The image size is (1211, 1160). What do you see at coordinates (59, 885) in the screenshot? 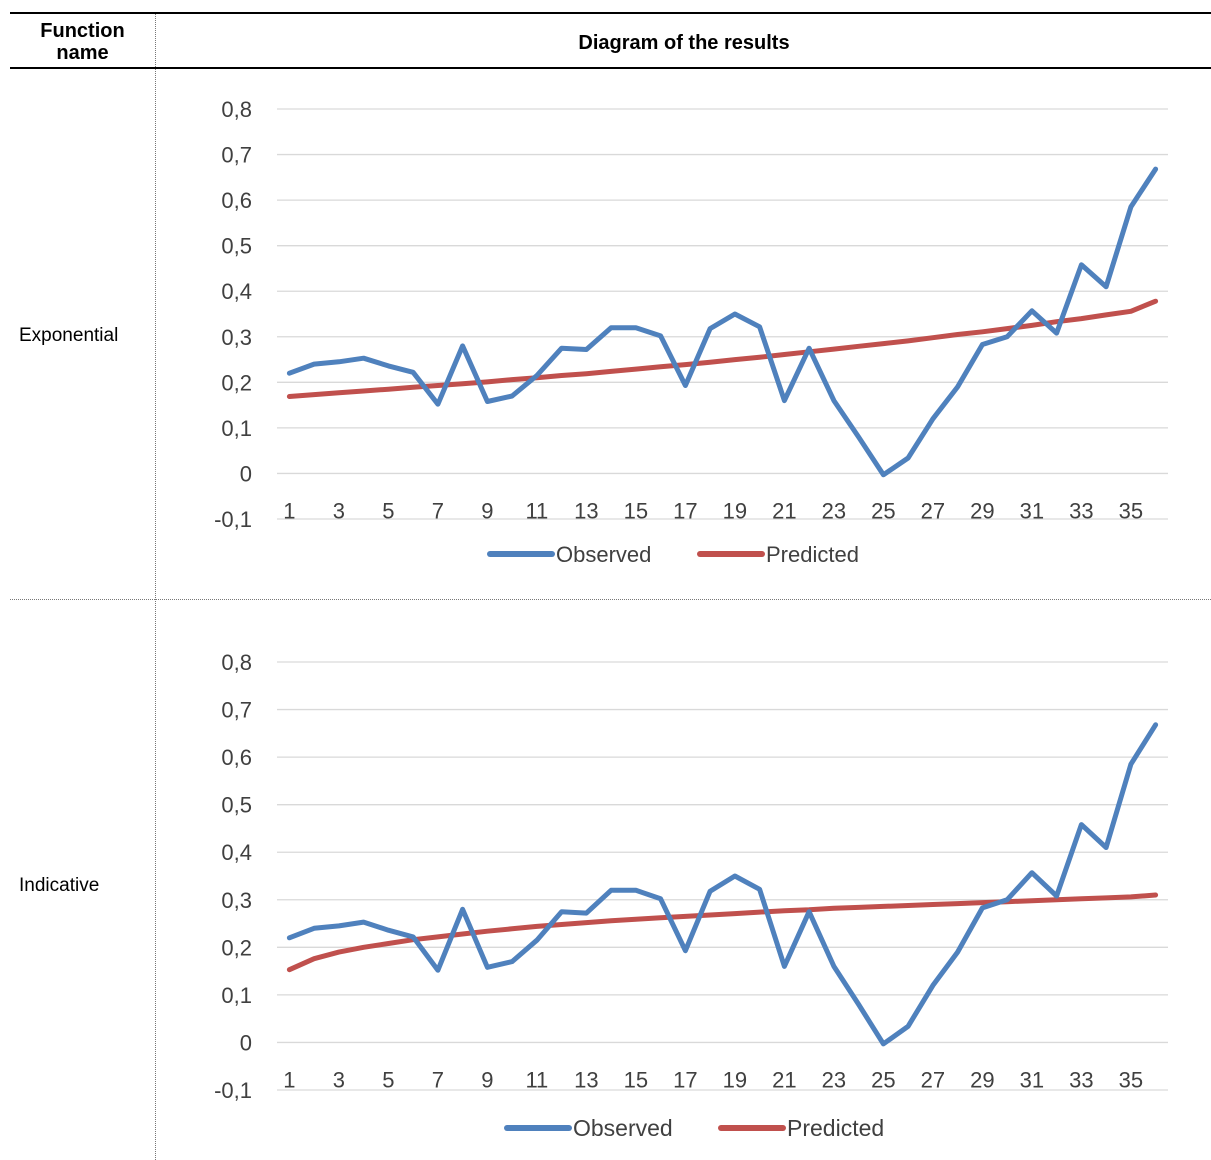
I see `row-label-indicative: Indicative` at bounding box center [59, 885].